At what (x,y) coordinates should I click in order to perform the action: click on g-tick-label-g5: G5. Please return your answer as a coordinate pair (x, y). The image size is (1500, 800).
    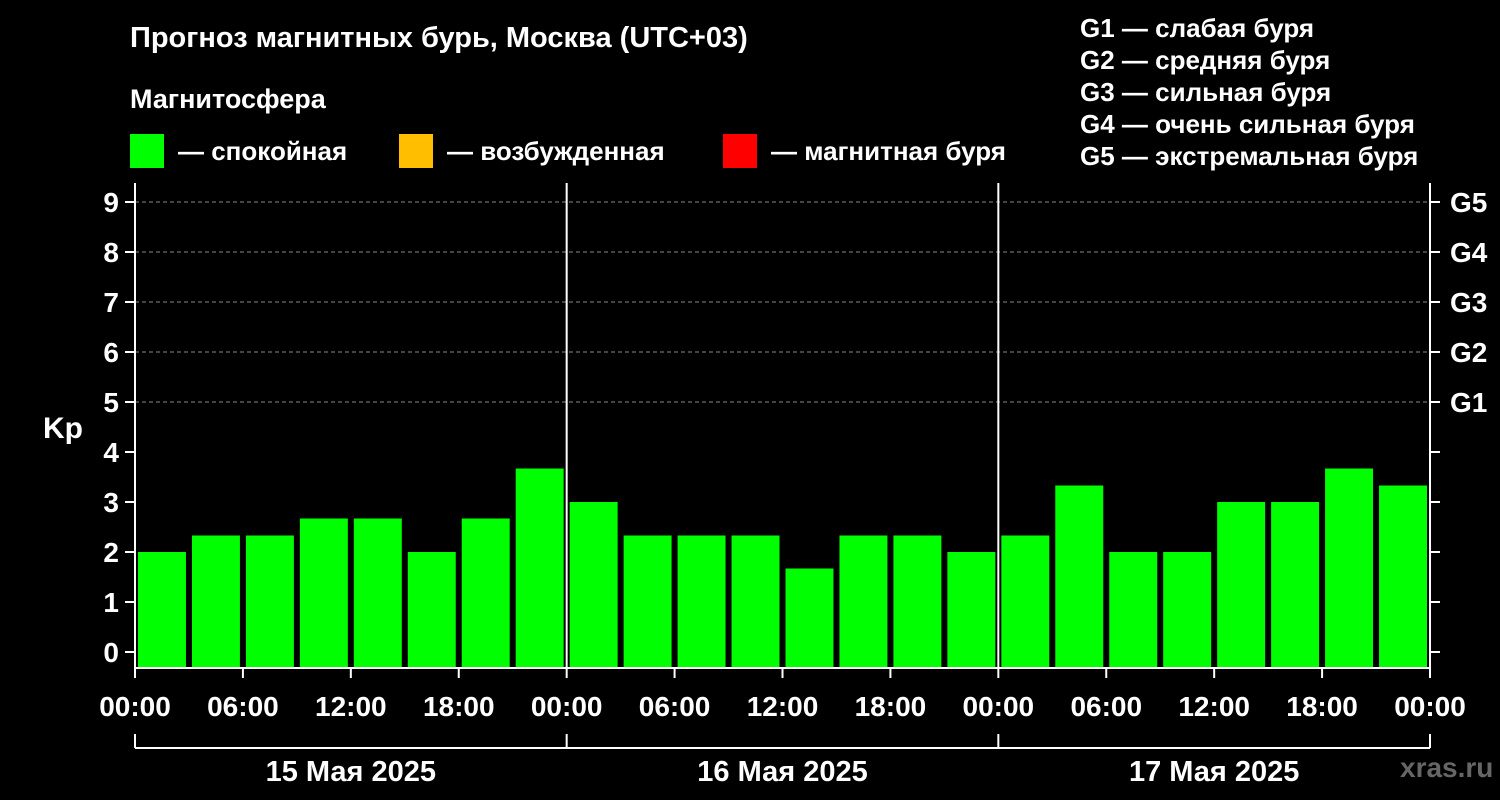
    Looking at the image, I should click on (1468, 202).